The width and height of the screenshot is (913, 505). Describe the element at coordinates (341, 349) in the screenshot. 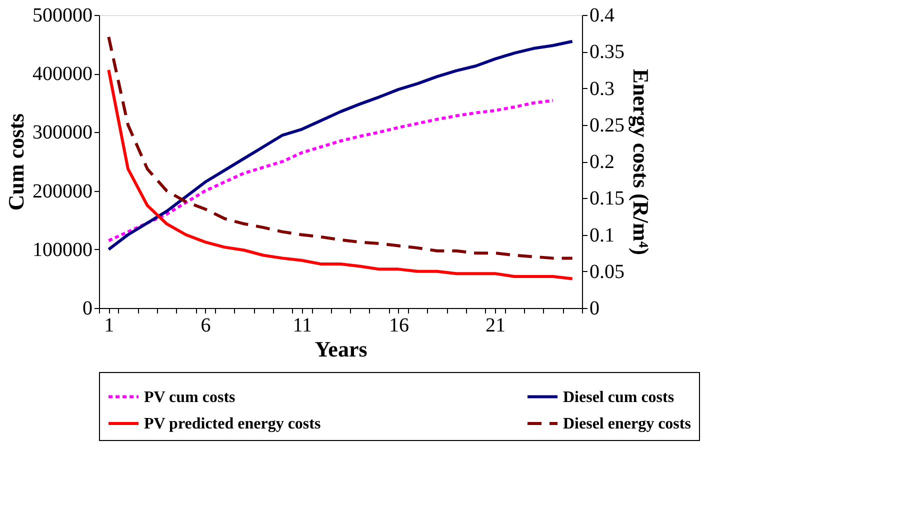

I see `x-axis-title: Years` at that location.